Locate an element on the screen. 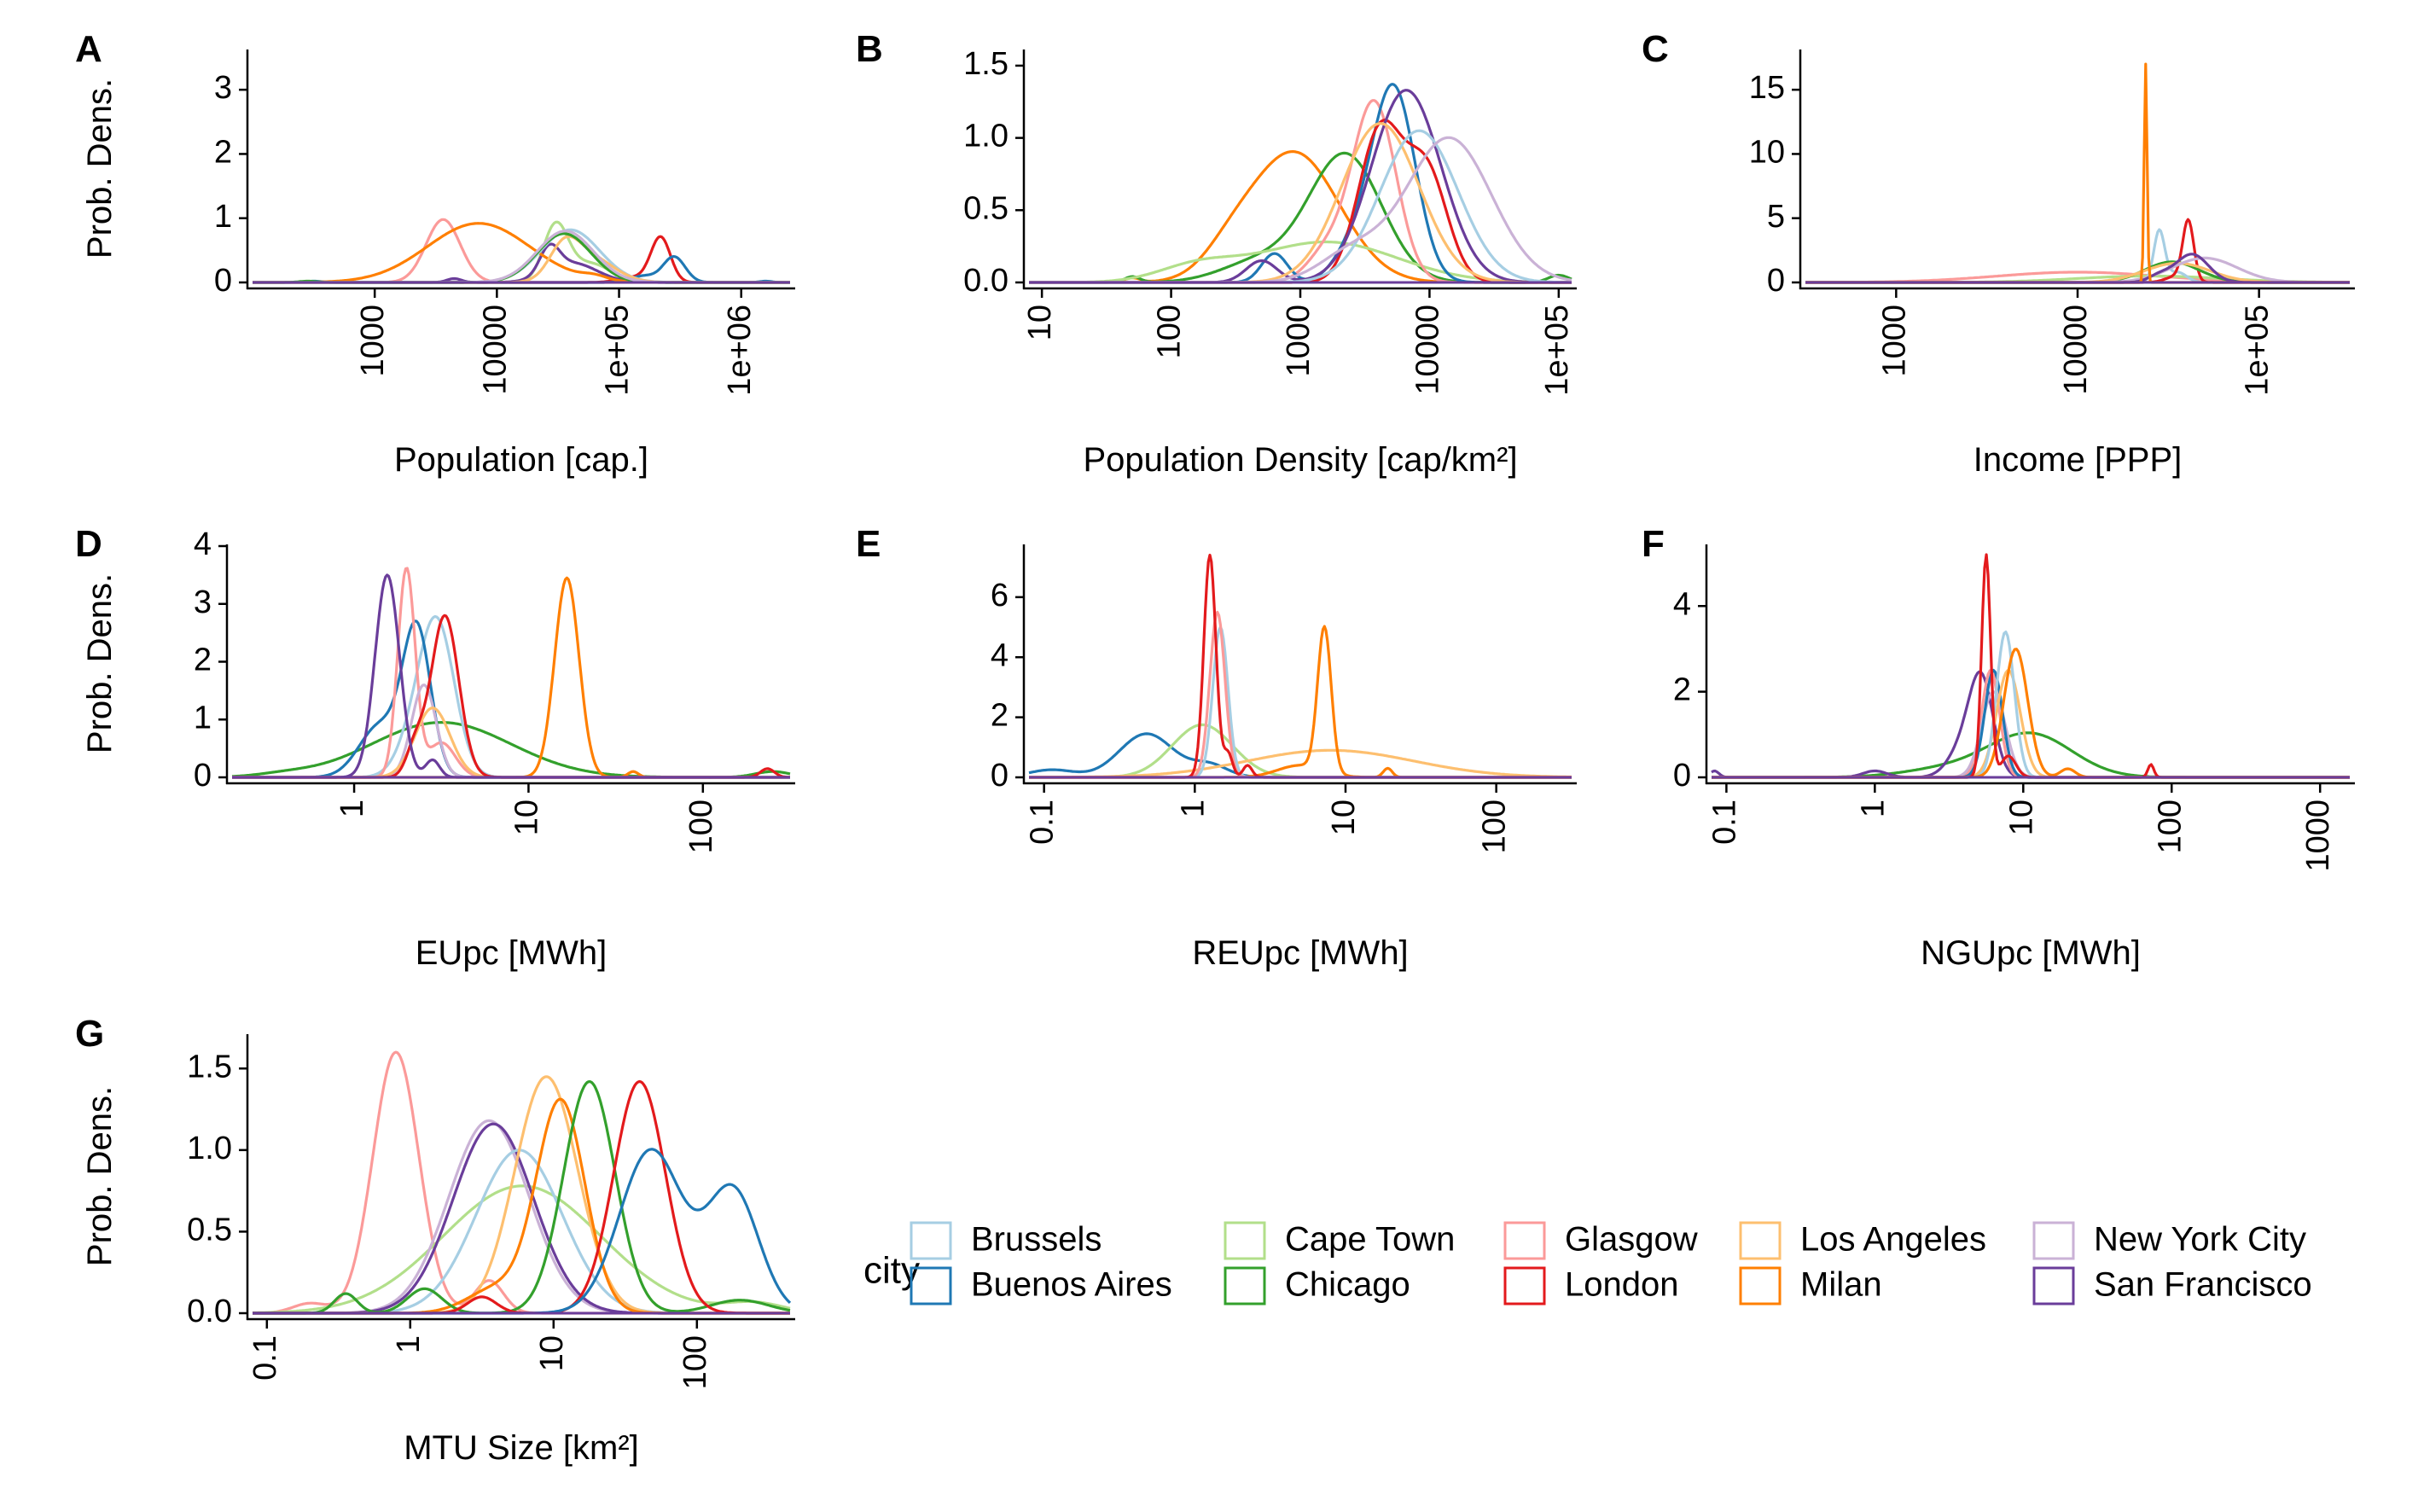 The image size is (2424, 1512). y-tick-label: 1 is located at coordinates (203, 718).